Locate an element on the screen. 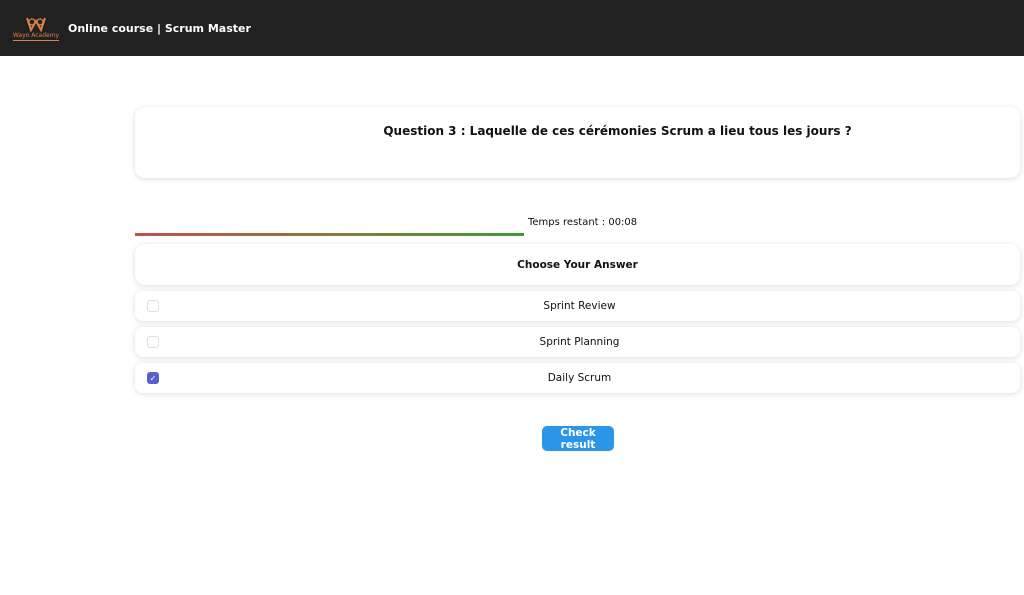 The image size is (1024, 595). answer-option: Sprint Planning is located at coordinates (577, 342).